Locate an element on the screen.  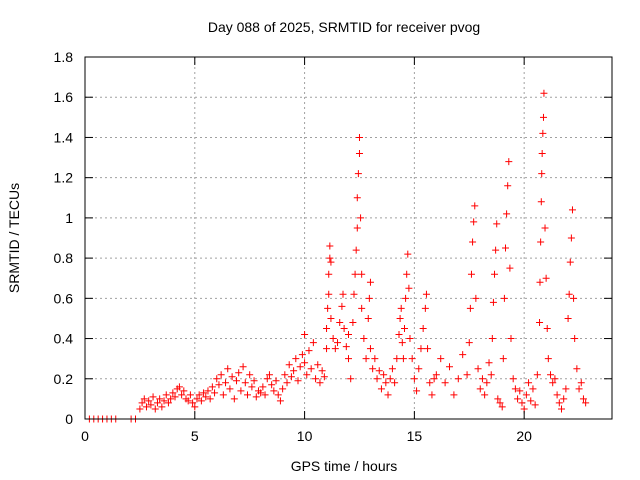
x-tick-label: 20 is located at coordinates (524, 436).